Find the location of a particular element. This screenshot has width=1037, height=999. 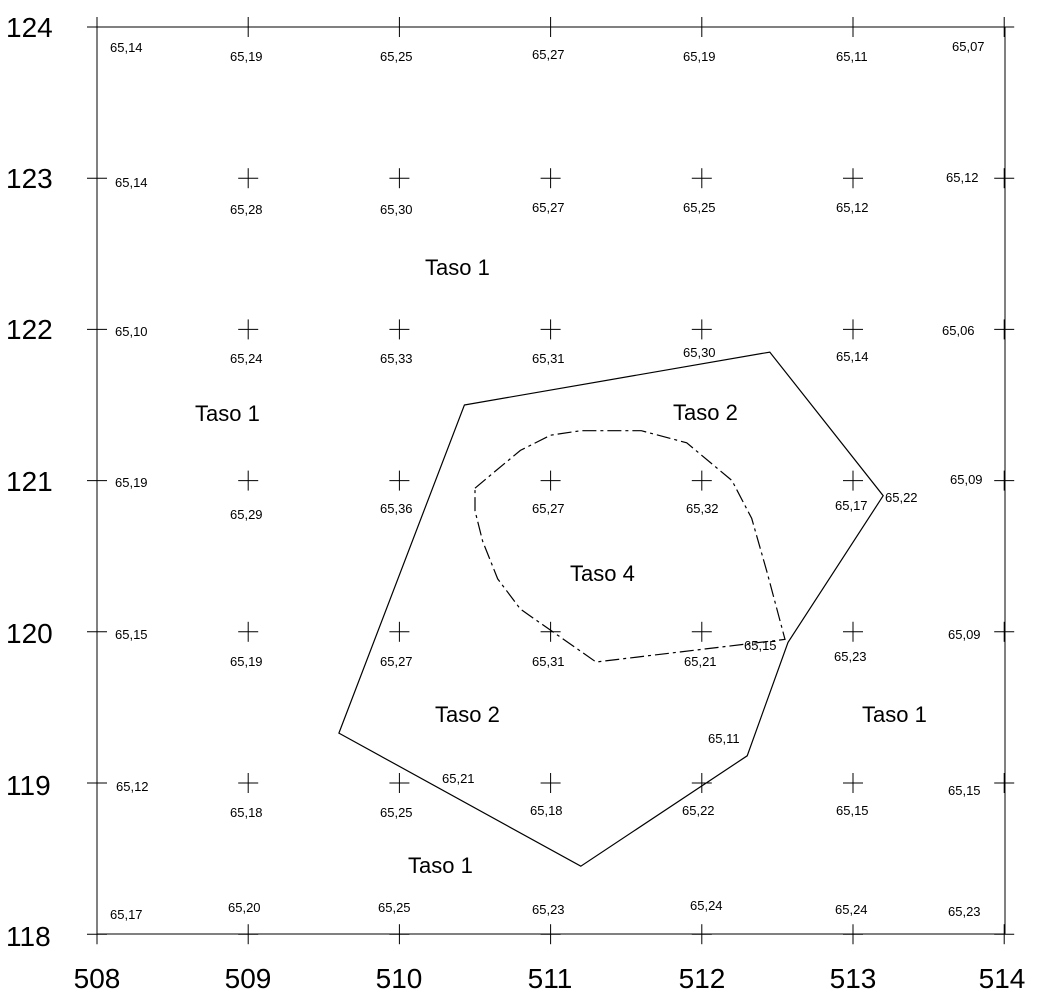

elevation-label: 65,32 is located at coordinates (702, 508).